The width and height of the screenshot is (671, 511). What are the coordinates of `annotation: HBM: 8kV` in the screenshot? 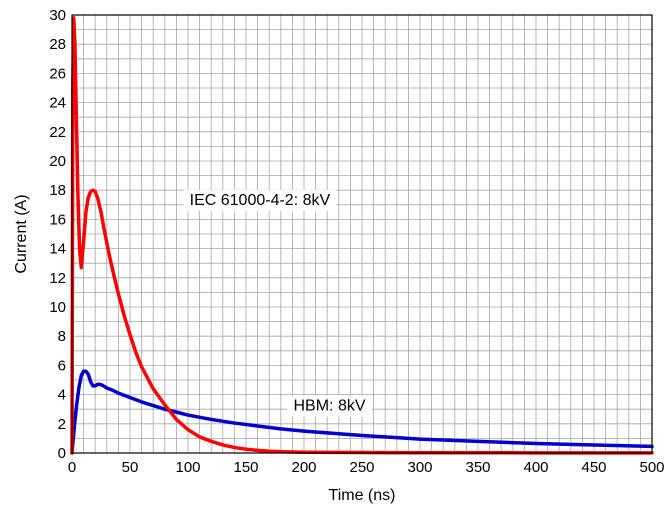 It's located at (329, 406).